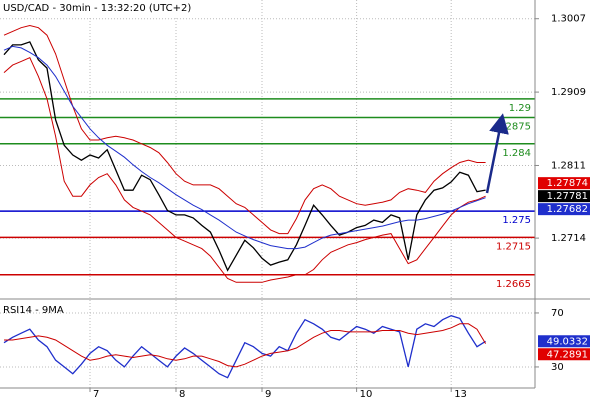 Image resolution: width=590 pixels, height=400 pixels. What do you see at coordinates (97, 8) in the screenshot?
I see `chart-title: USD/CAD - 30min - 13:32:20 (UTC+2)` at bounding box center [97, 8].